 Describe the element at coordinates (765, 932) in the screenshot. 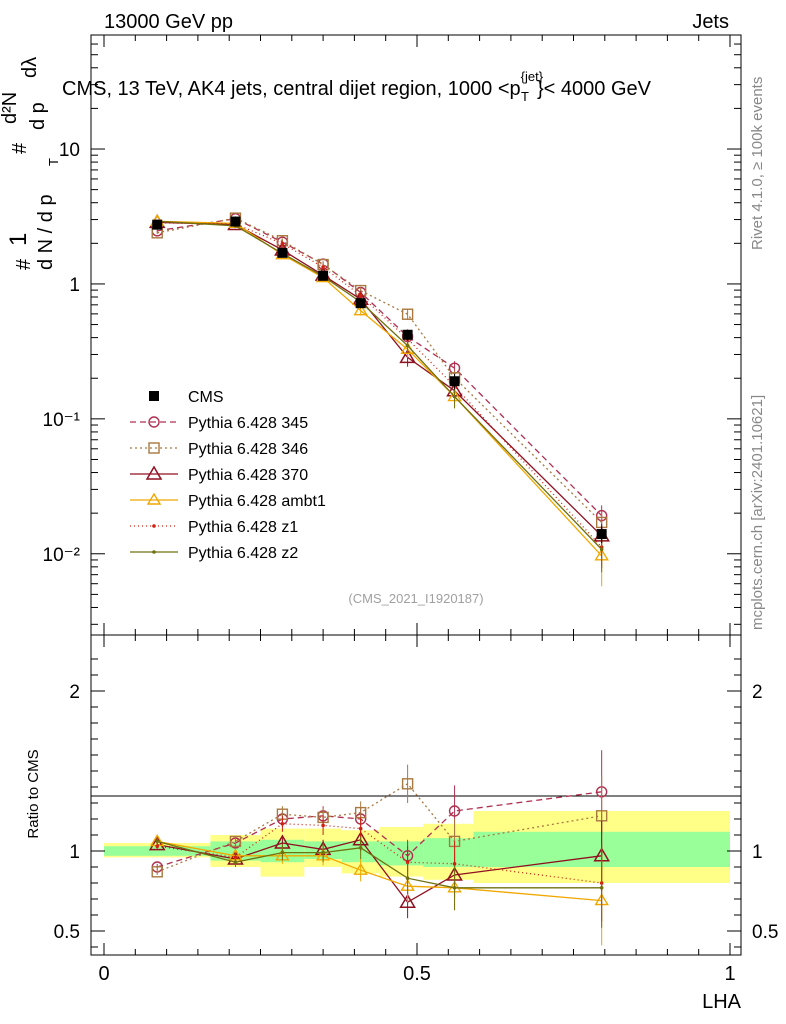

I see `ratio-tick-label-right: 0.5` at that location.